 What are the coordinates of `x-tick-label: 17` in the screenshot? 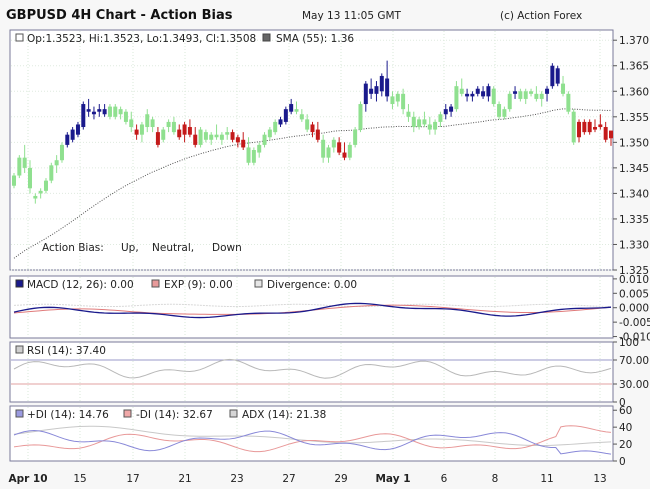 It's located at (132, 479).